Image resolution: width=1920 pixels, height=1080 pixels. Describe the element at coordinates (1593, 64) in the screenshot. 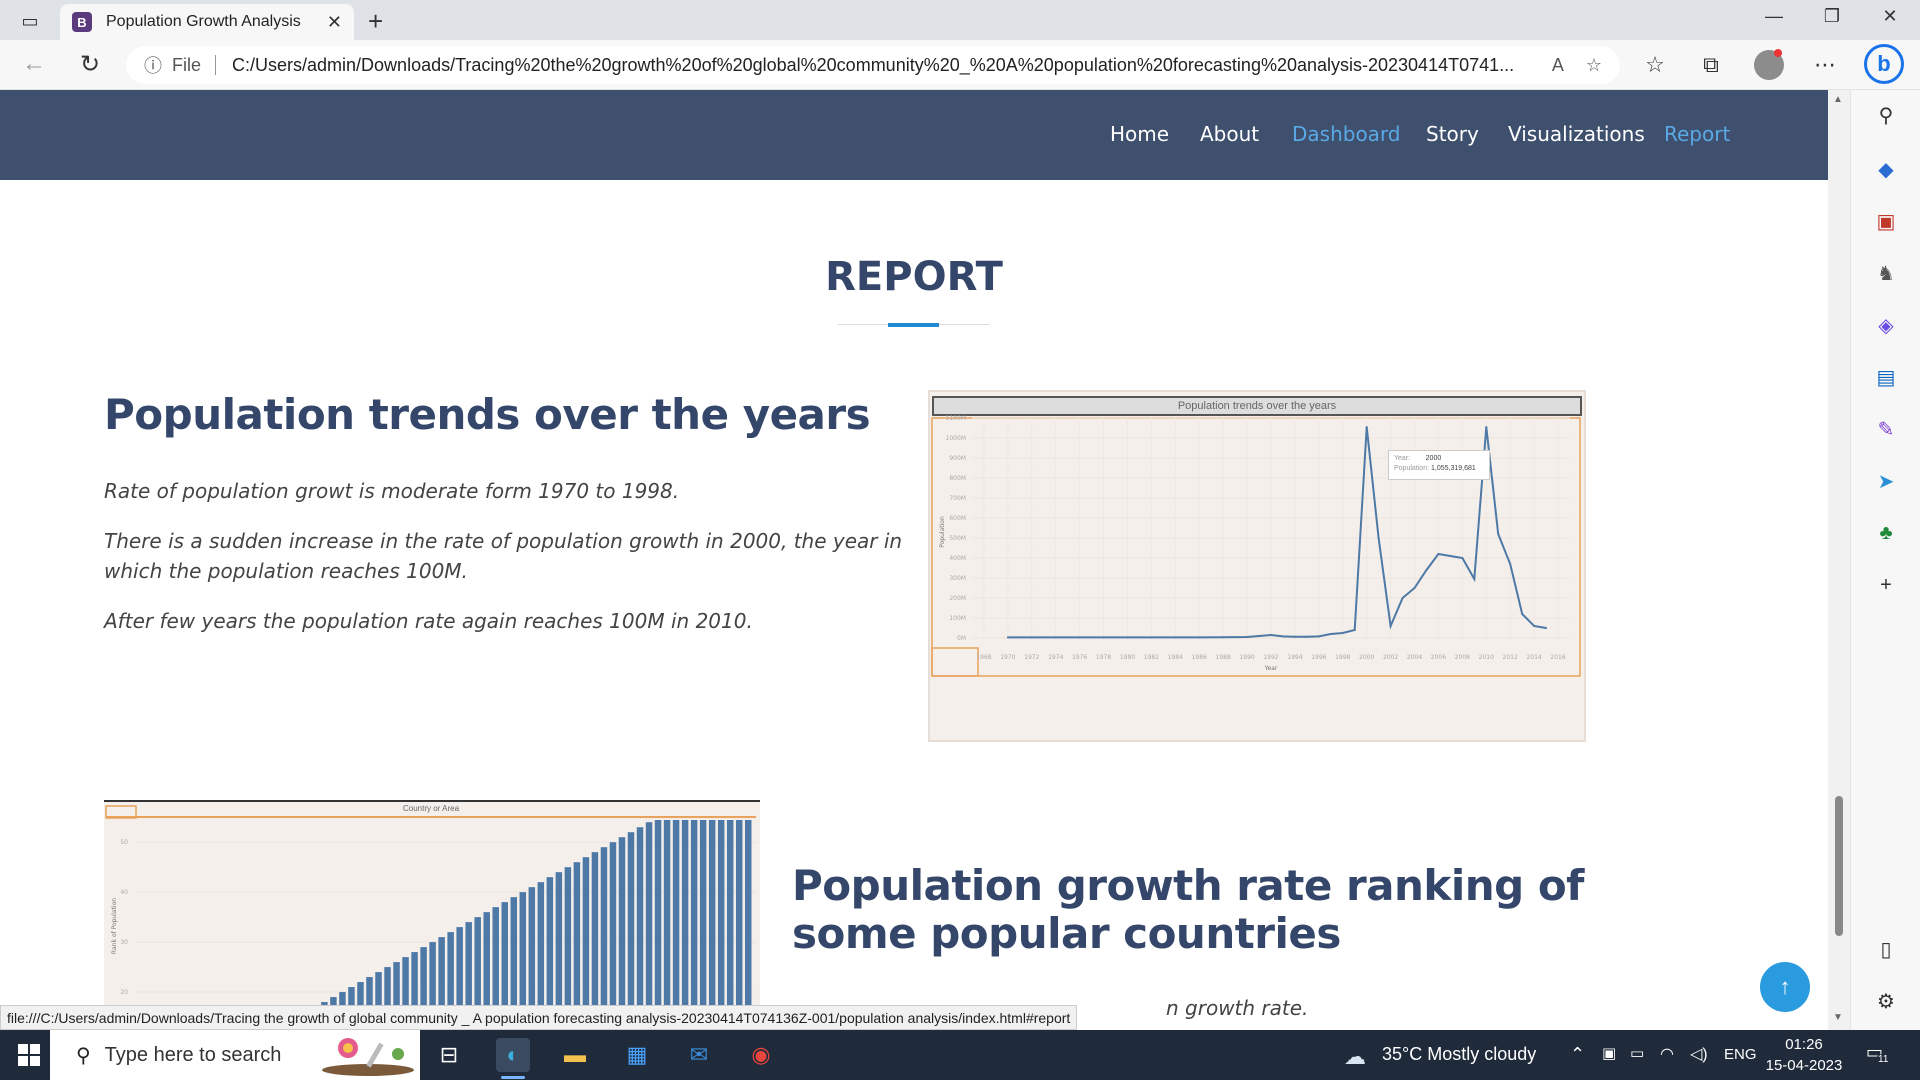

I see `favorite-add-icon: ☆` at that location.